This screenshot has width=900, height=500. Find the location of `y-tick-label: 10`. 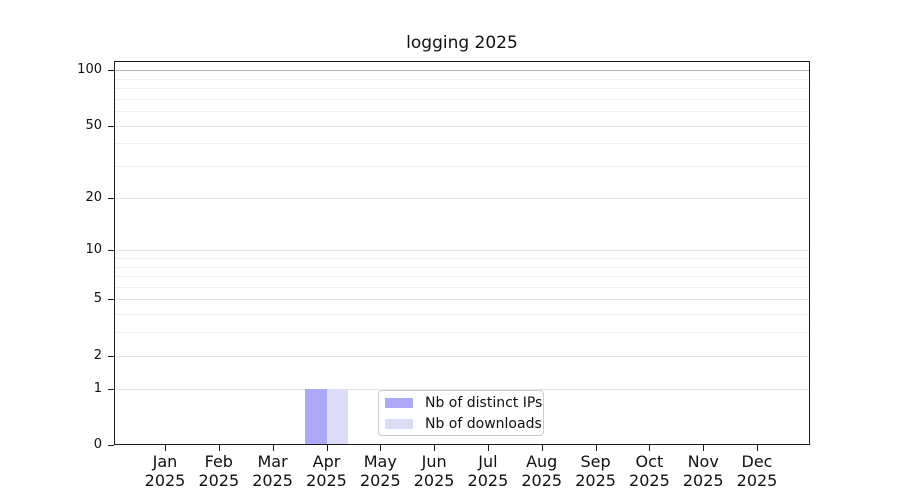

y-tick-label: 10 is located at coordinates (93, 249).